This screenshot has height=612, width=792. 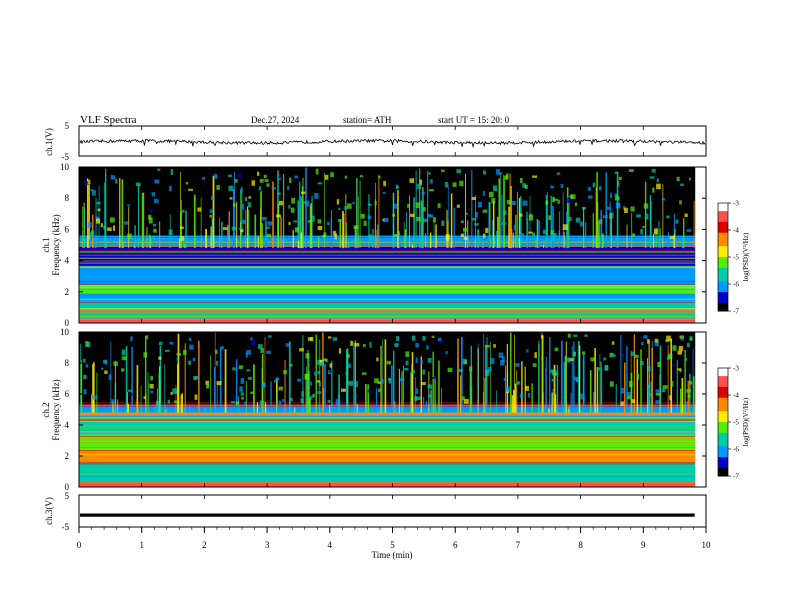 I want to click on ch2-colorbar: -3 -4 -5 -6 -7 log(PSD)(V²/Hz), so click(x=733, y=423).